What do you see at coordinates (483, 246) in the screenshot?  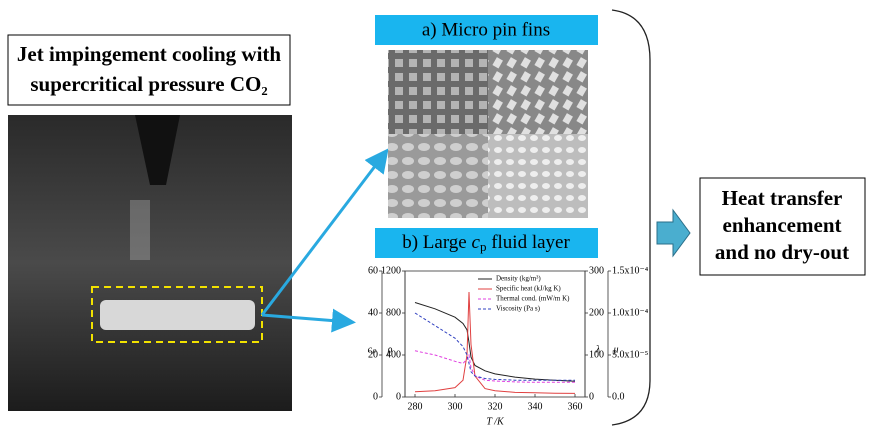 I see `label-part: p` at bounding box center [483, 246].